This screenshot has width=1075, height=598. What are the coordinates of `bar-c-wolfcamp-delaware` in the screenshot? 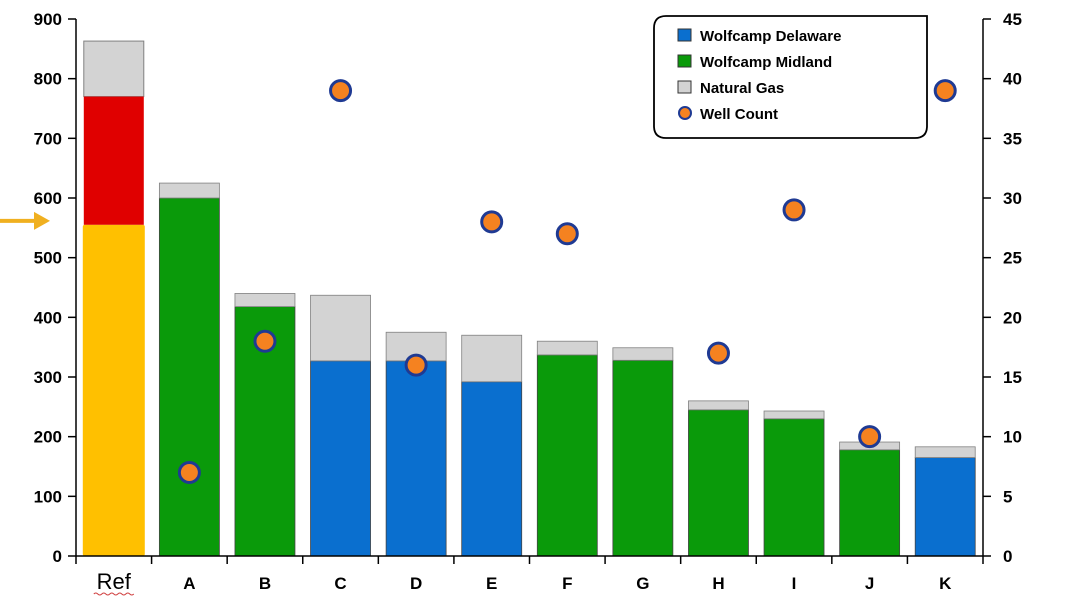 It's located at (340, 458).